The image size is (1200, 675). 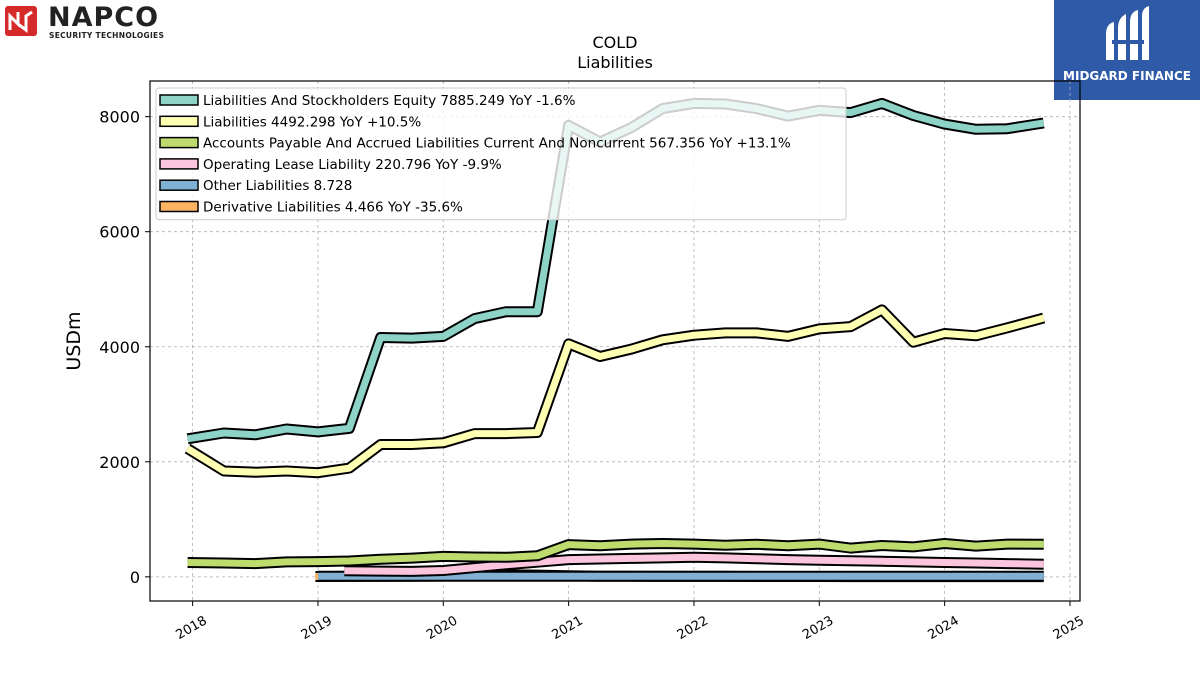 I want to click on legend-box, so click(x=501, y=154).